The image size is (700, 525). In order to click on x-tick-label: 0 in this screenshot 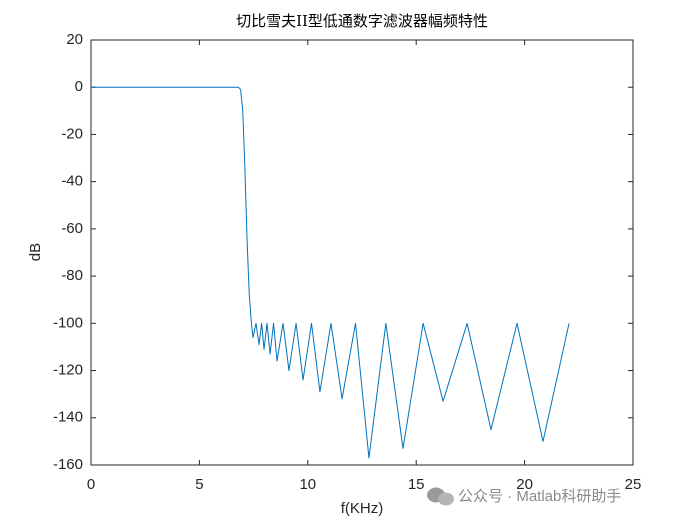, I will do `click(91, 484)`.